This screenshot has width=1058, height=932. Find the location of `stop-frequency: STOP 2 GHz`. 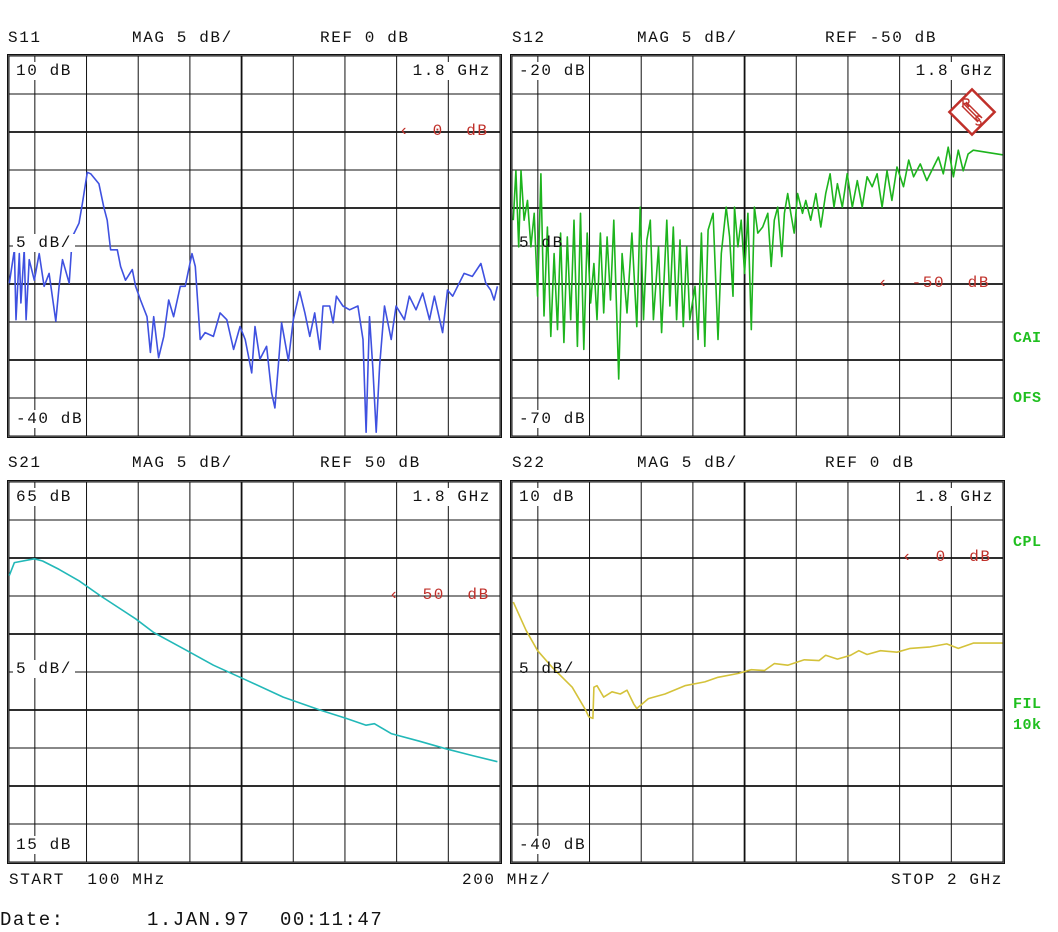

stop-frequency: STOP 2 GHz is located at coordinates (946, 880).